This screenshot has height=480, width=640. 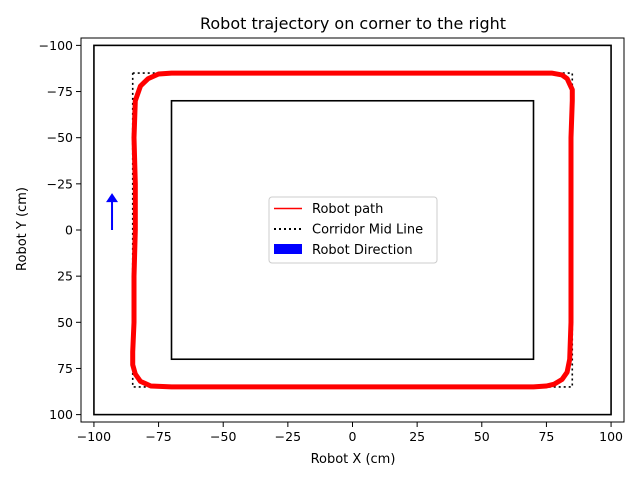 I want to click on x-axis-label: Robot X (cm), so click(x=353, y=459).